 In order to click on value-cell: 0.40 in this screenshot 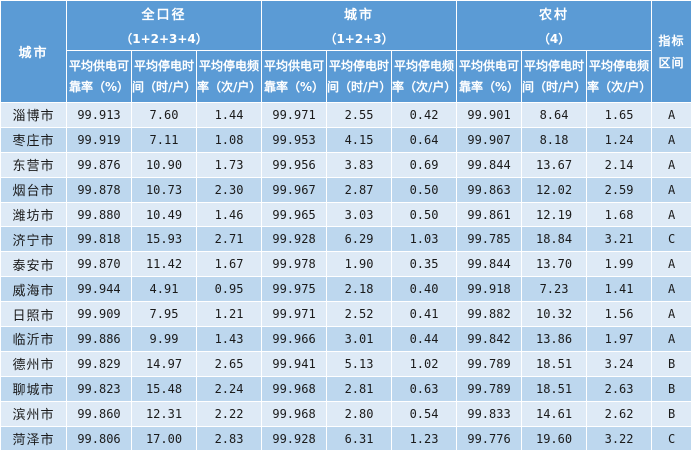, I will do `click(424, 289)`.